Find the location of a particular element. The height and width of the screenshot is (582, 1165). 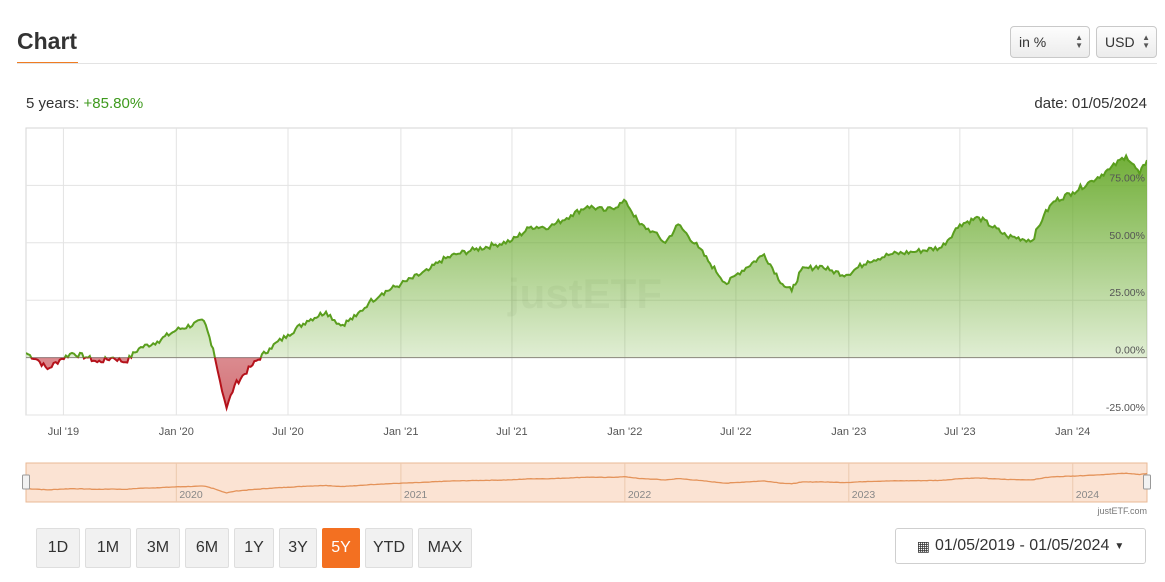

performance-value: +85.80% is located at coordinates (113, 103).